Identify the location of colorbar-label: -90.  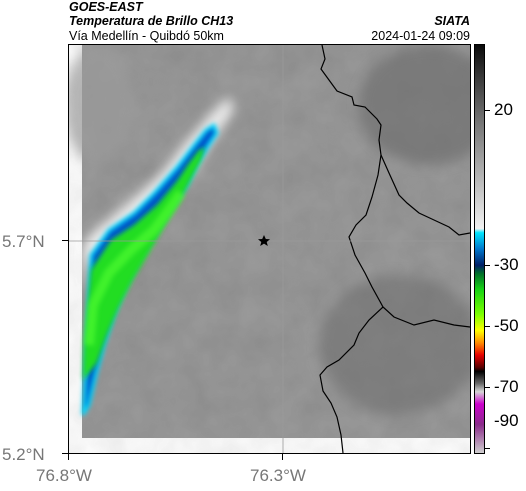
(506, 420).